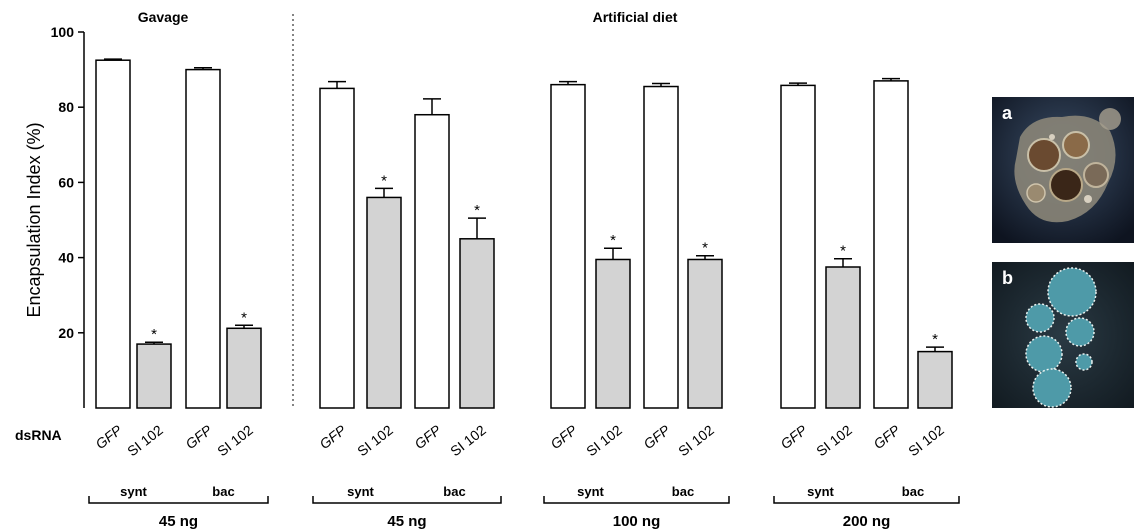  What do you see at coordinates (63, 32) in the screenshot?
I see `y-tick-label: 100` at bounding box center [63, 32].